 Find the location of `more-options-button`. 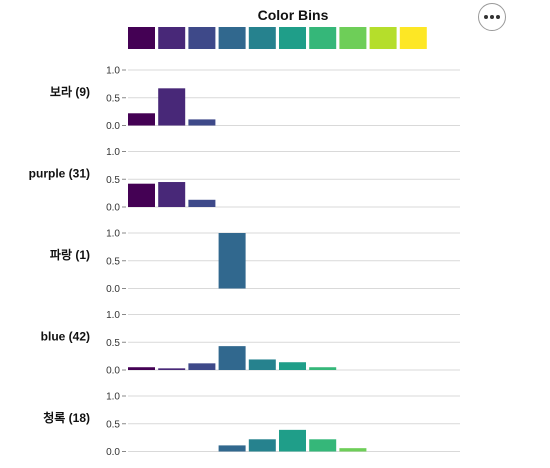

more-options-button is located at coordinates (492, 17).